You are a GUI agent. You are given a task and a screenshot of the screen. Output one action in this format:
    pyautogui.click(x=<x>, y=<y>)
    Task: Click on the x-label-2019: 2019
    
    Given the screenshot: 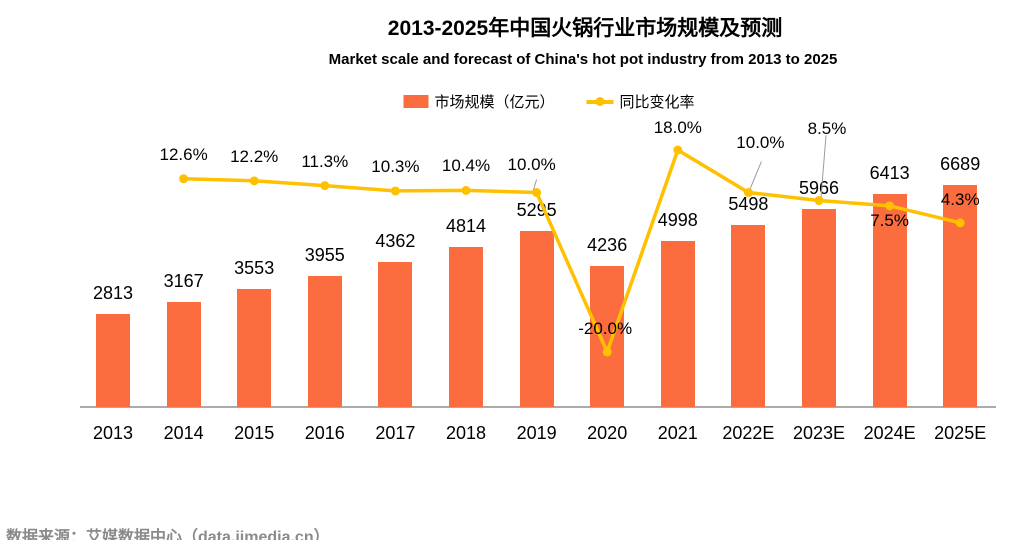 What is the action you would take?
    pyautogui.click(x=536, y=433)
    